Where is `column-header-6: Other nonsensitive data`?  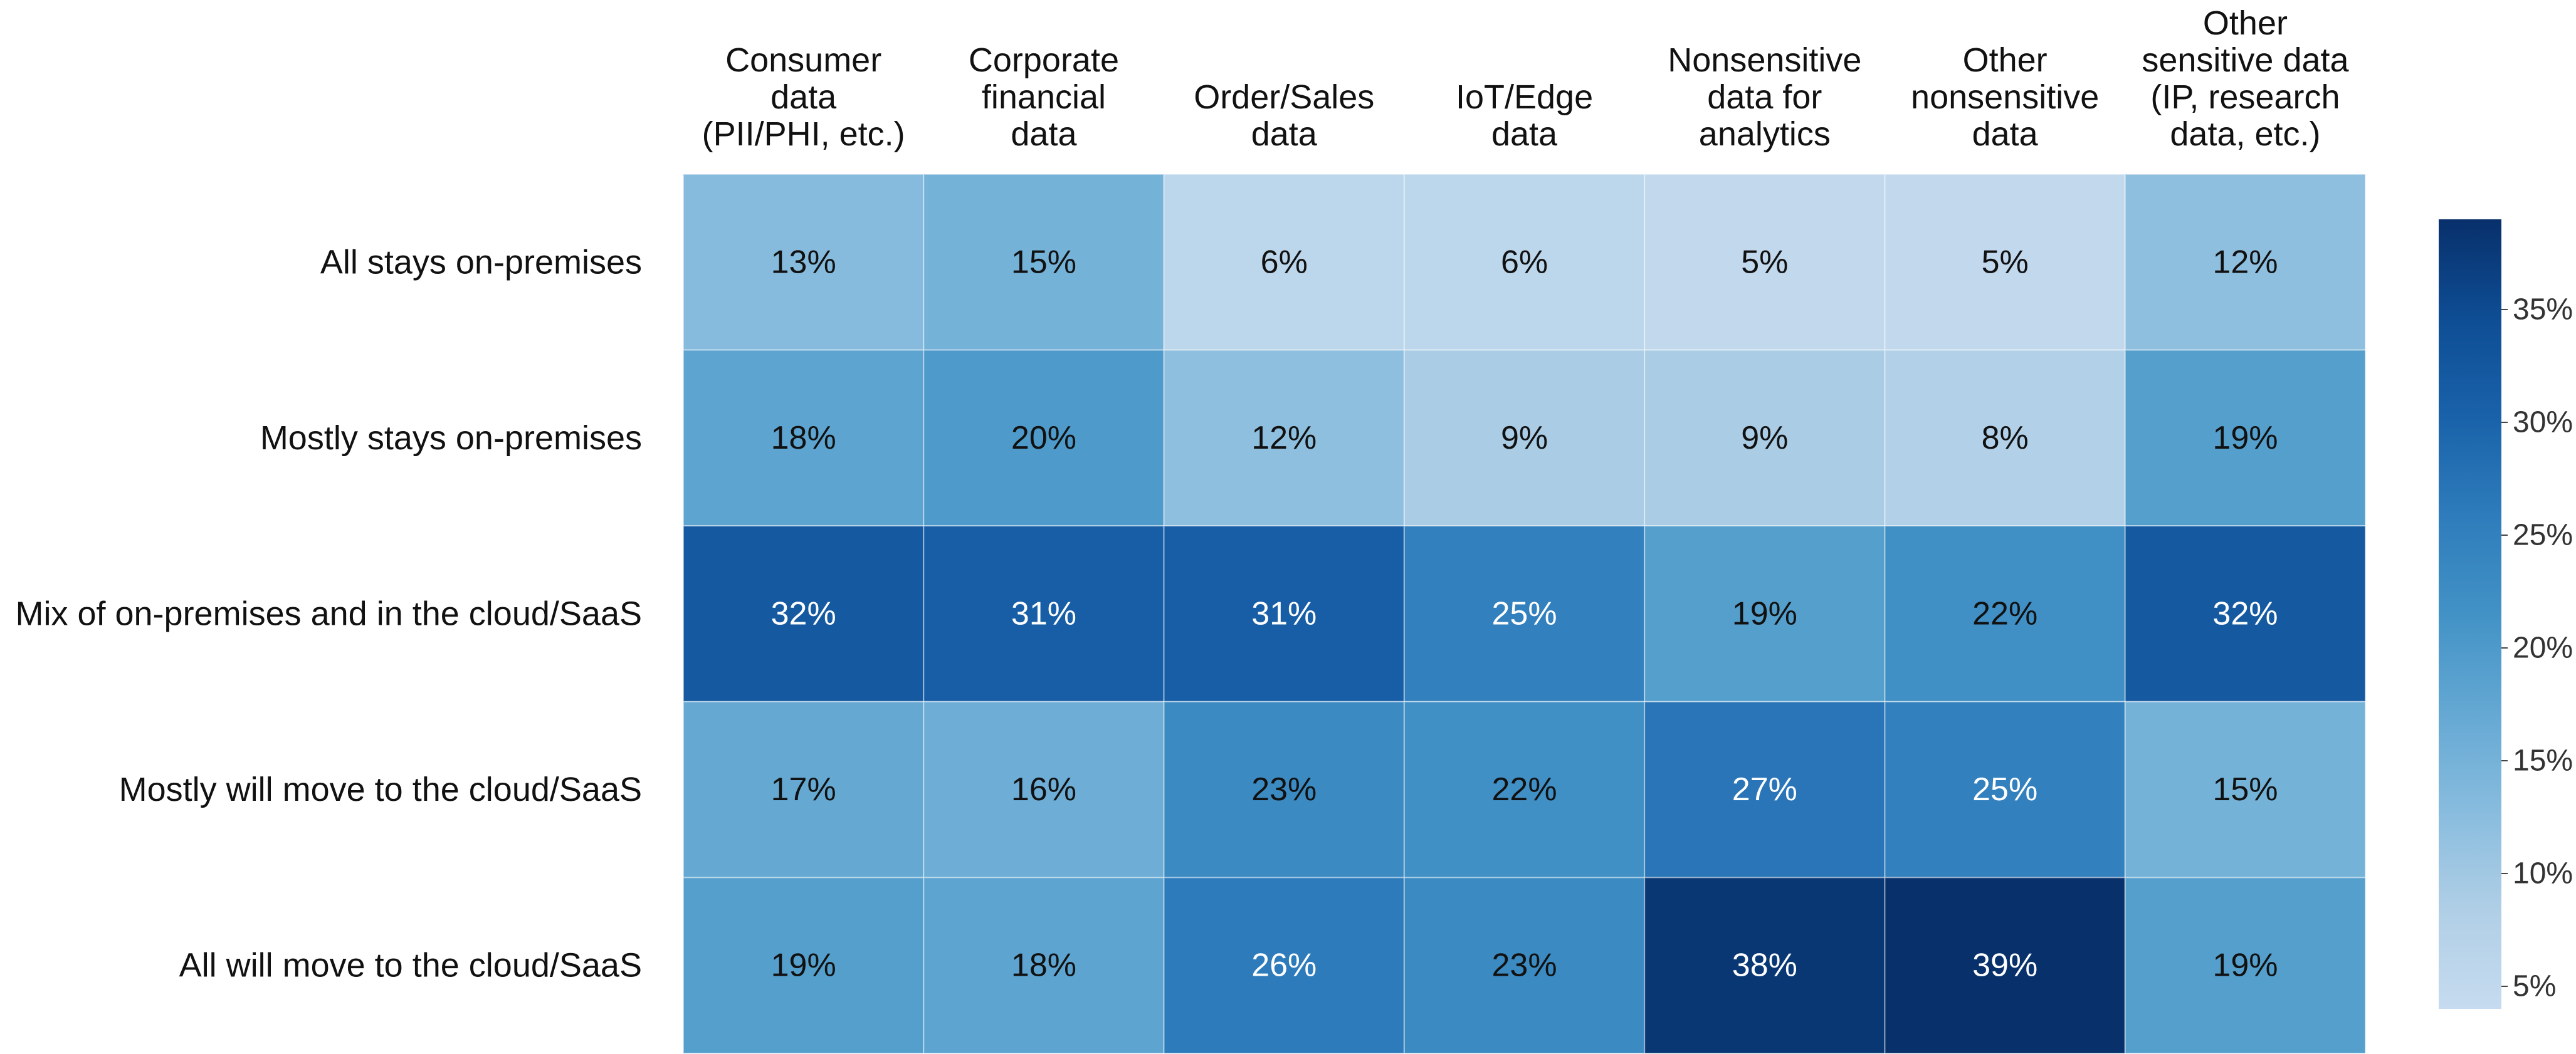 column-header-6: Other nonsensitive data is located at coordinates (2005, 97).